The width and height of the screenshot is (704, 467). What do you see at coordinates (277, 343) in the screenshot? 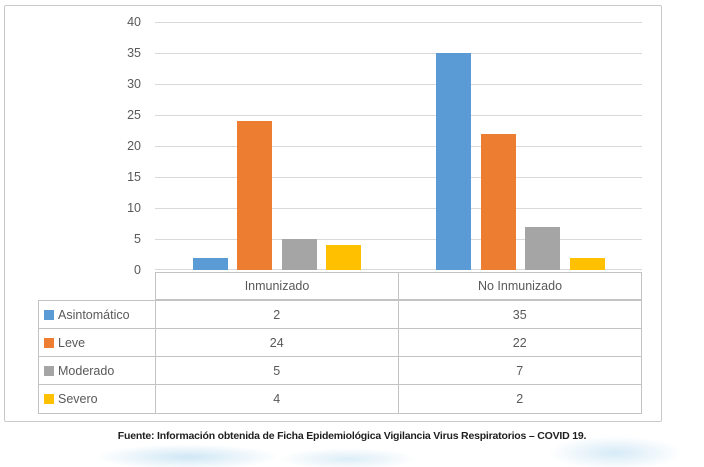
I see `value-cell: 24` at bounding box center [277, 343].